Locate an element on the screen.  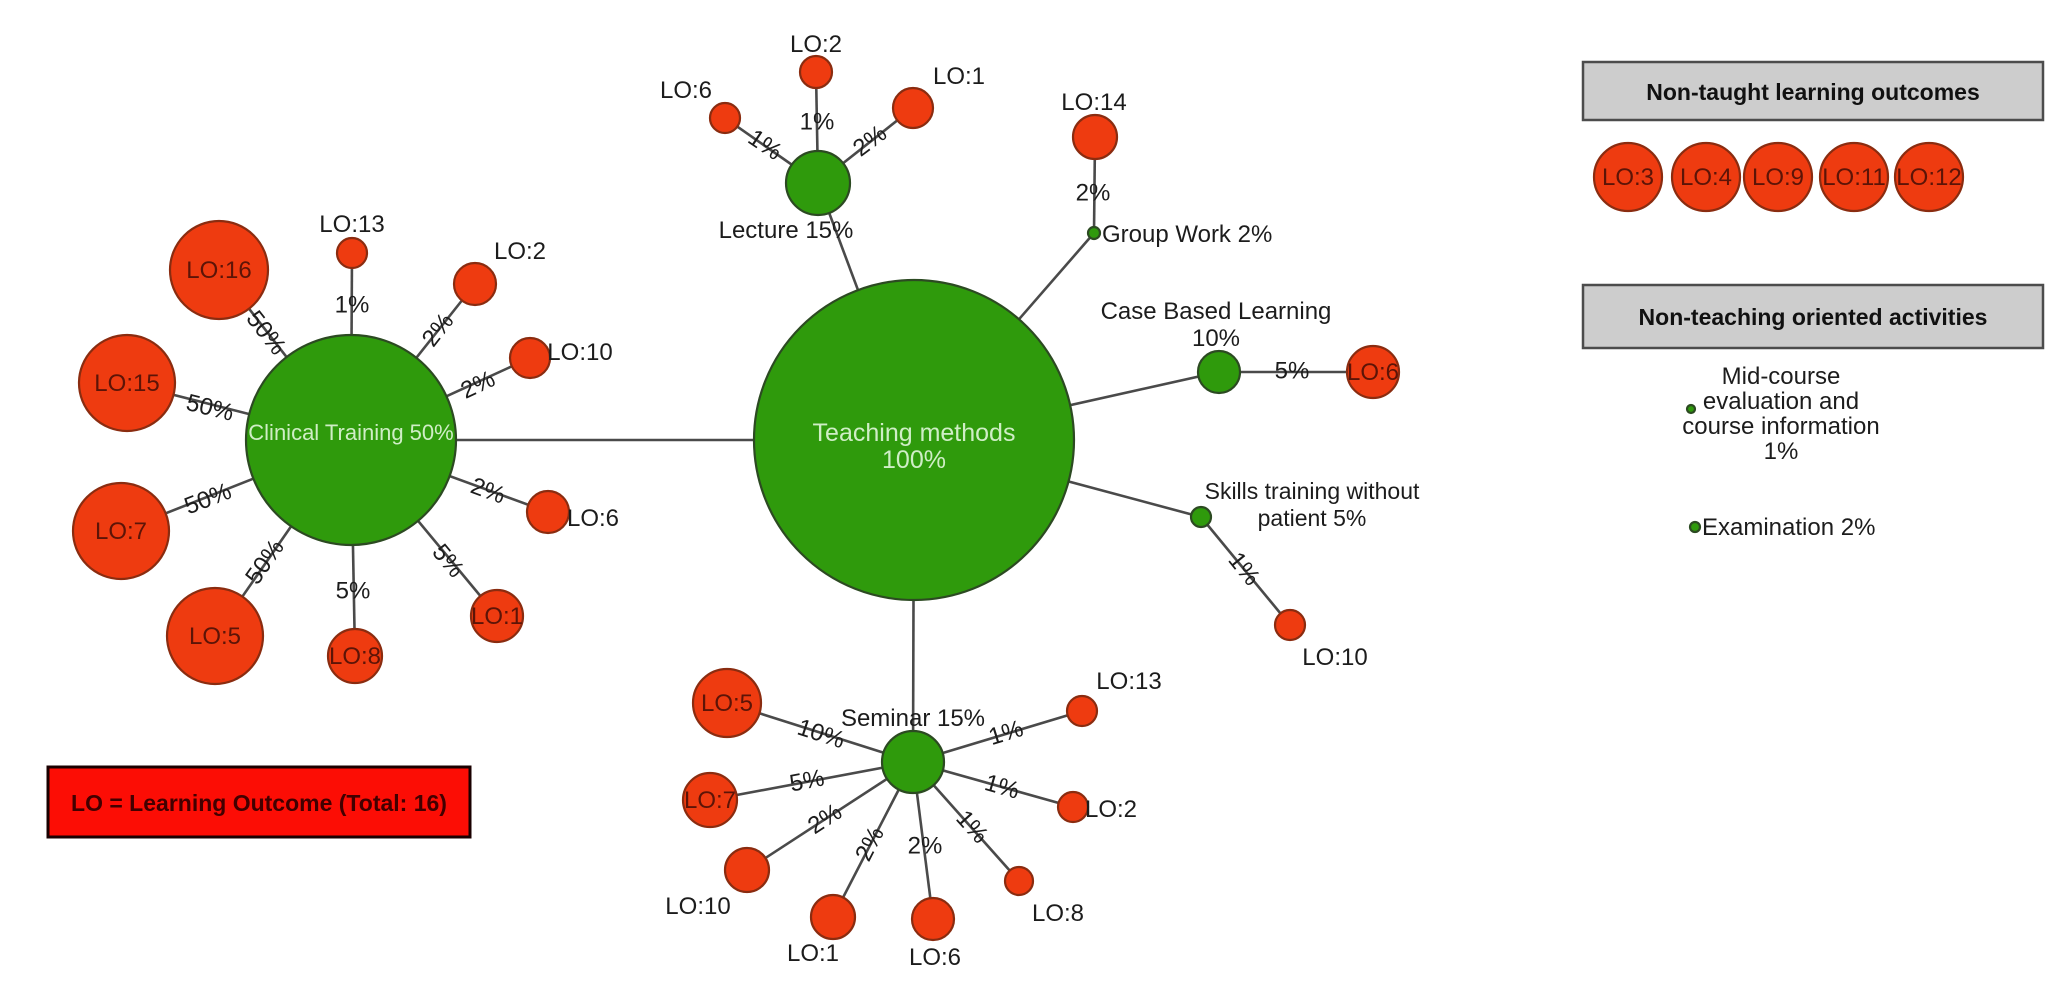
edge-label-casebased-cb-lo6: 5% is located at coordinates (1292, 371).